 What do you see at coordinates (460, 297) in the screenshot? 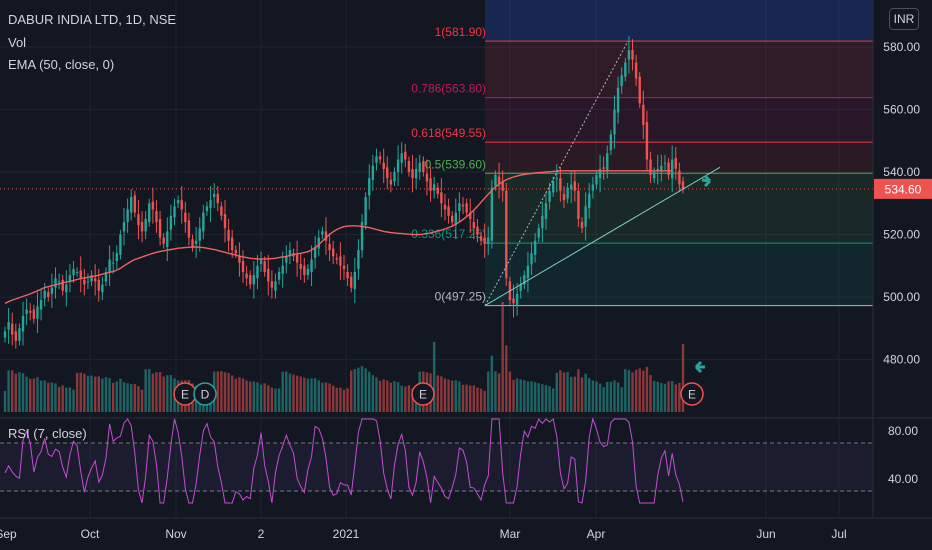
I see `fib-level-label: 0(497.25)` at bounding box center [460, 297].